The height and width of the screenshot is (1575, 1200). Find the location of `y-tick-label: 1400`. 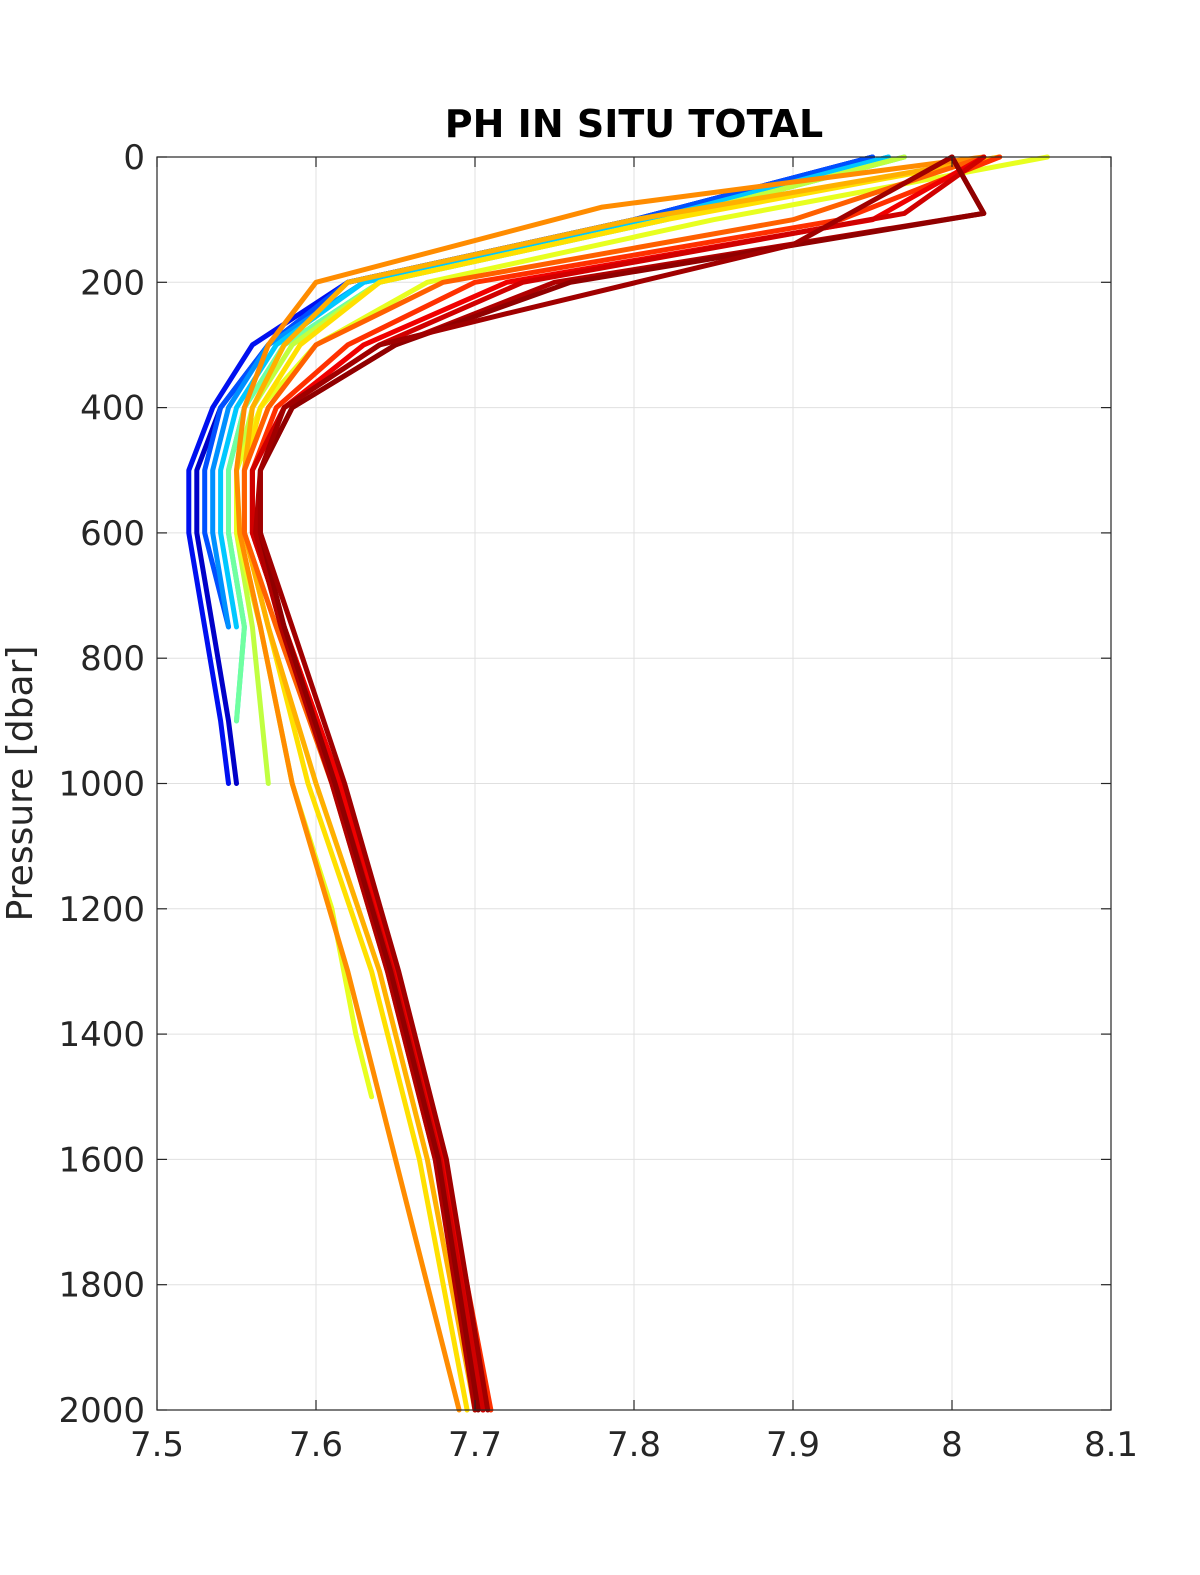

y-tick-label: 1400 is located at coordinates (101, 1035).